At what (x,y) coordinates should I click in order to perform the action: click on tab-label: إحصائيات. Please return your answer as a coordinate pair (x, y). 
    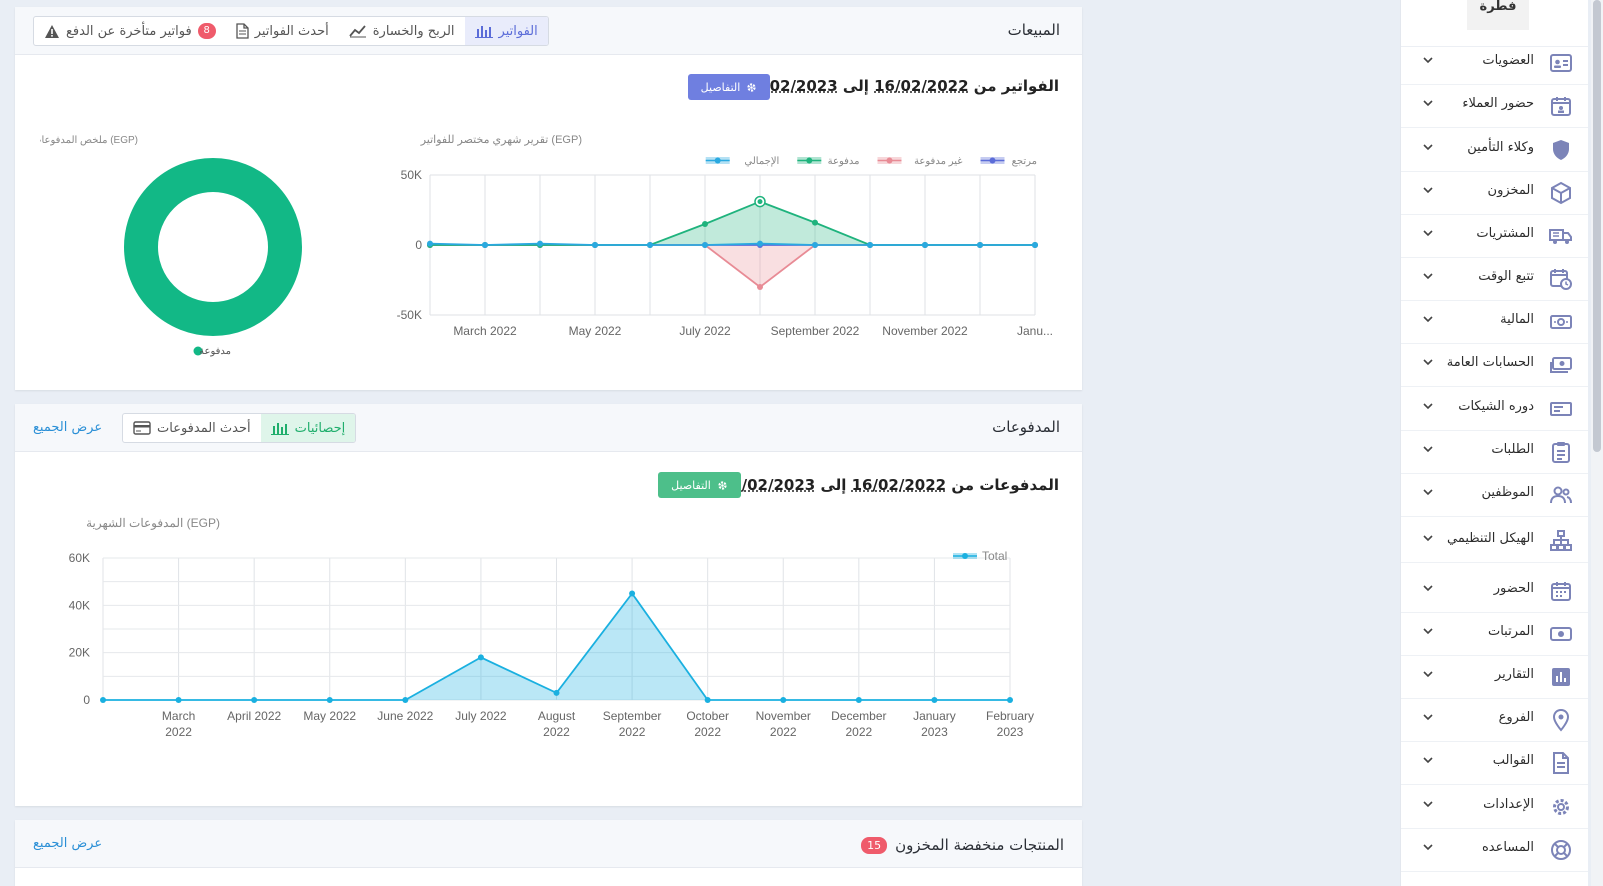
    Looking at the image, I should click on (320, 428).